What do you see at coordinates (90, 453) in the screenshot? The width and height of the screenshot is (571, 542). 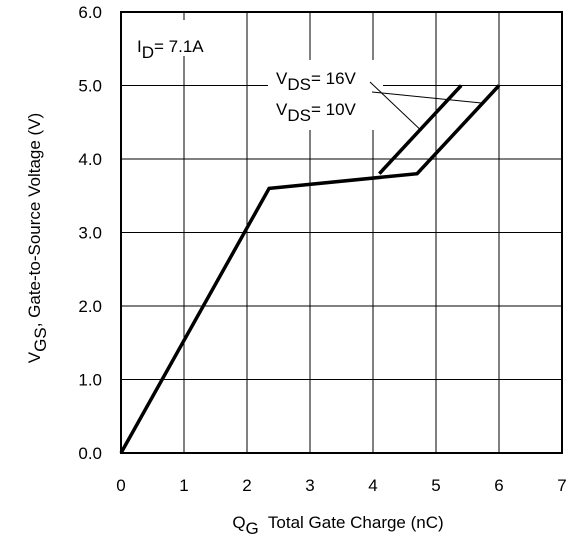 I see `y-tick-label: 0.0` at bounding box center [90, 453].